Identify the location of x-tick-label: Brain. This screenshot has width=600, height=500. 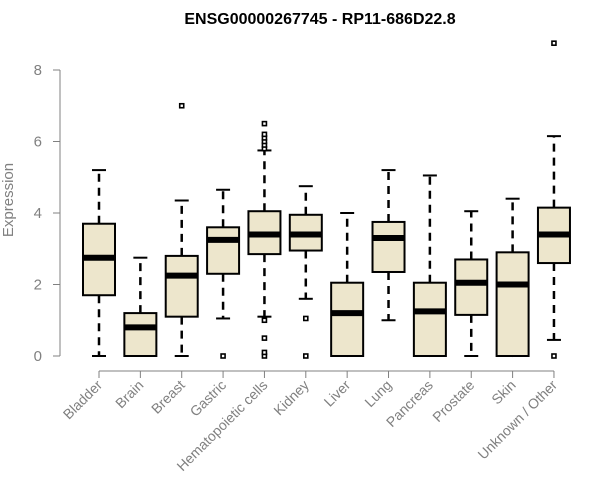
(129, 394).